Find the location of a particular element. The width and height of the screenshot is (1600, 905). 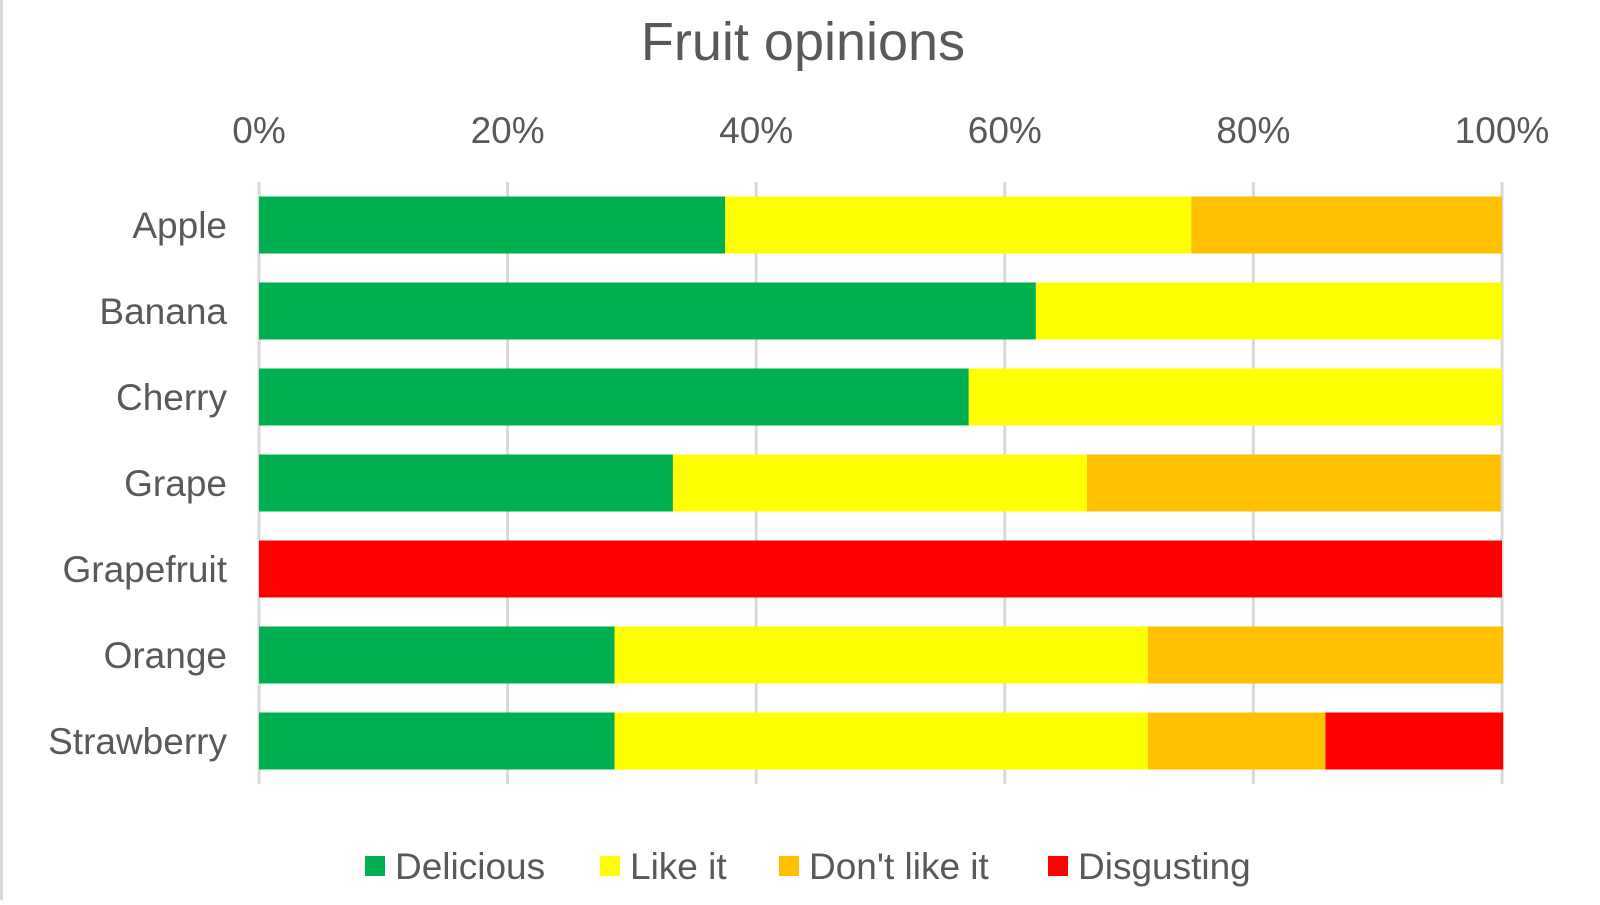

category-label: Cherry is located at coordinates (172, 397).